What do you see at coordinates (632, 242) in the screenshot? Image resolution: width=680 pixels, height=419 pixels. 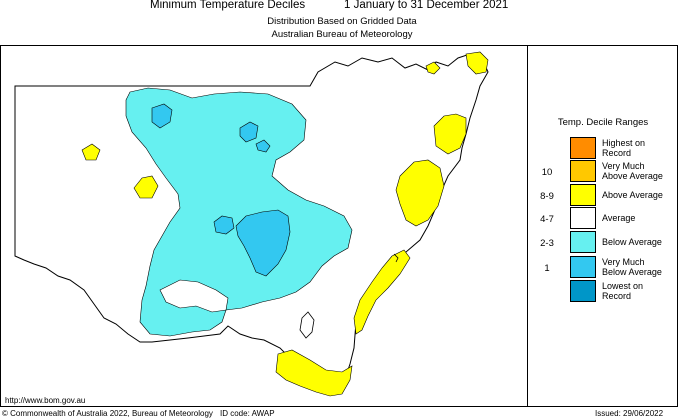 I see `legend-label-below-average: Below Average` at bounding box center [632, 242].